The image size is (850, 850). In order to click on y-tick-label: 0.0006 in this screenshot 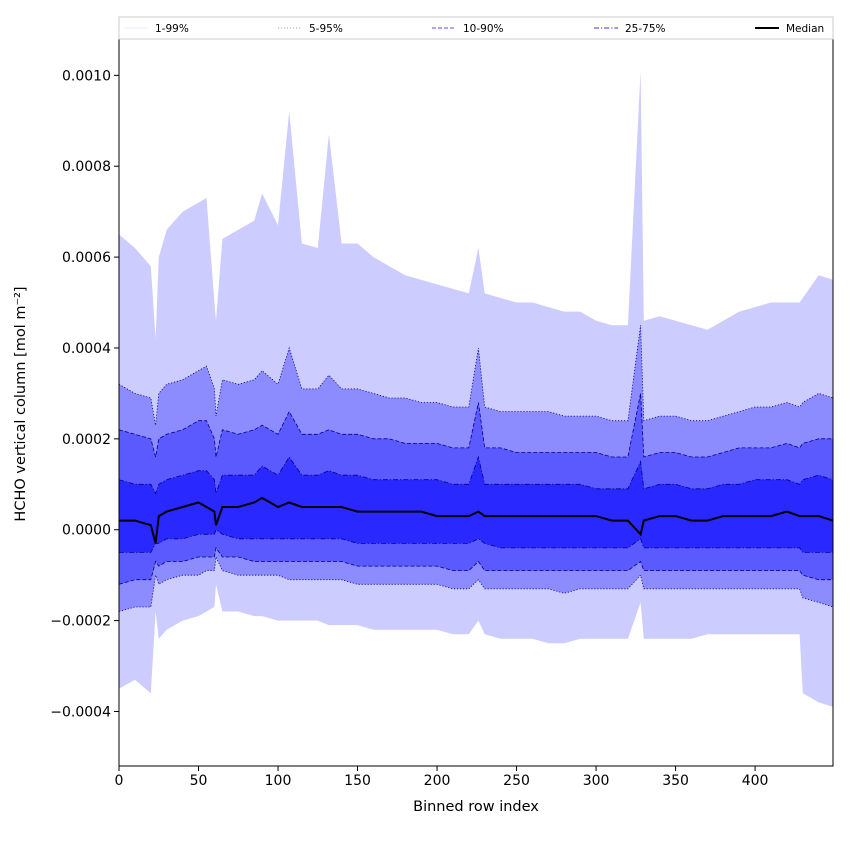, I will do `click(86, 258)`.